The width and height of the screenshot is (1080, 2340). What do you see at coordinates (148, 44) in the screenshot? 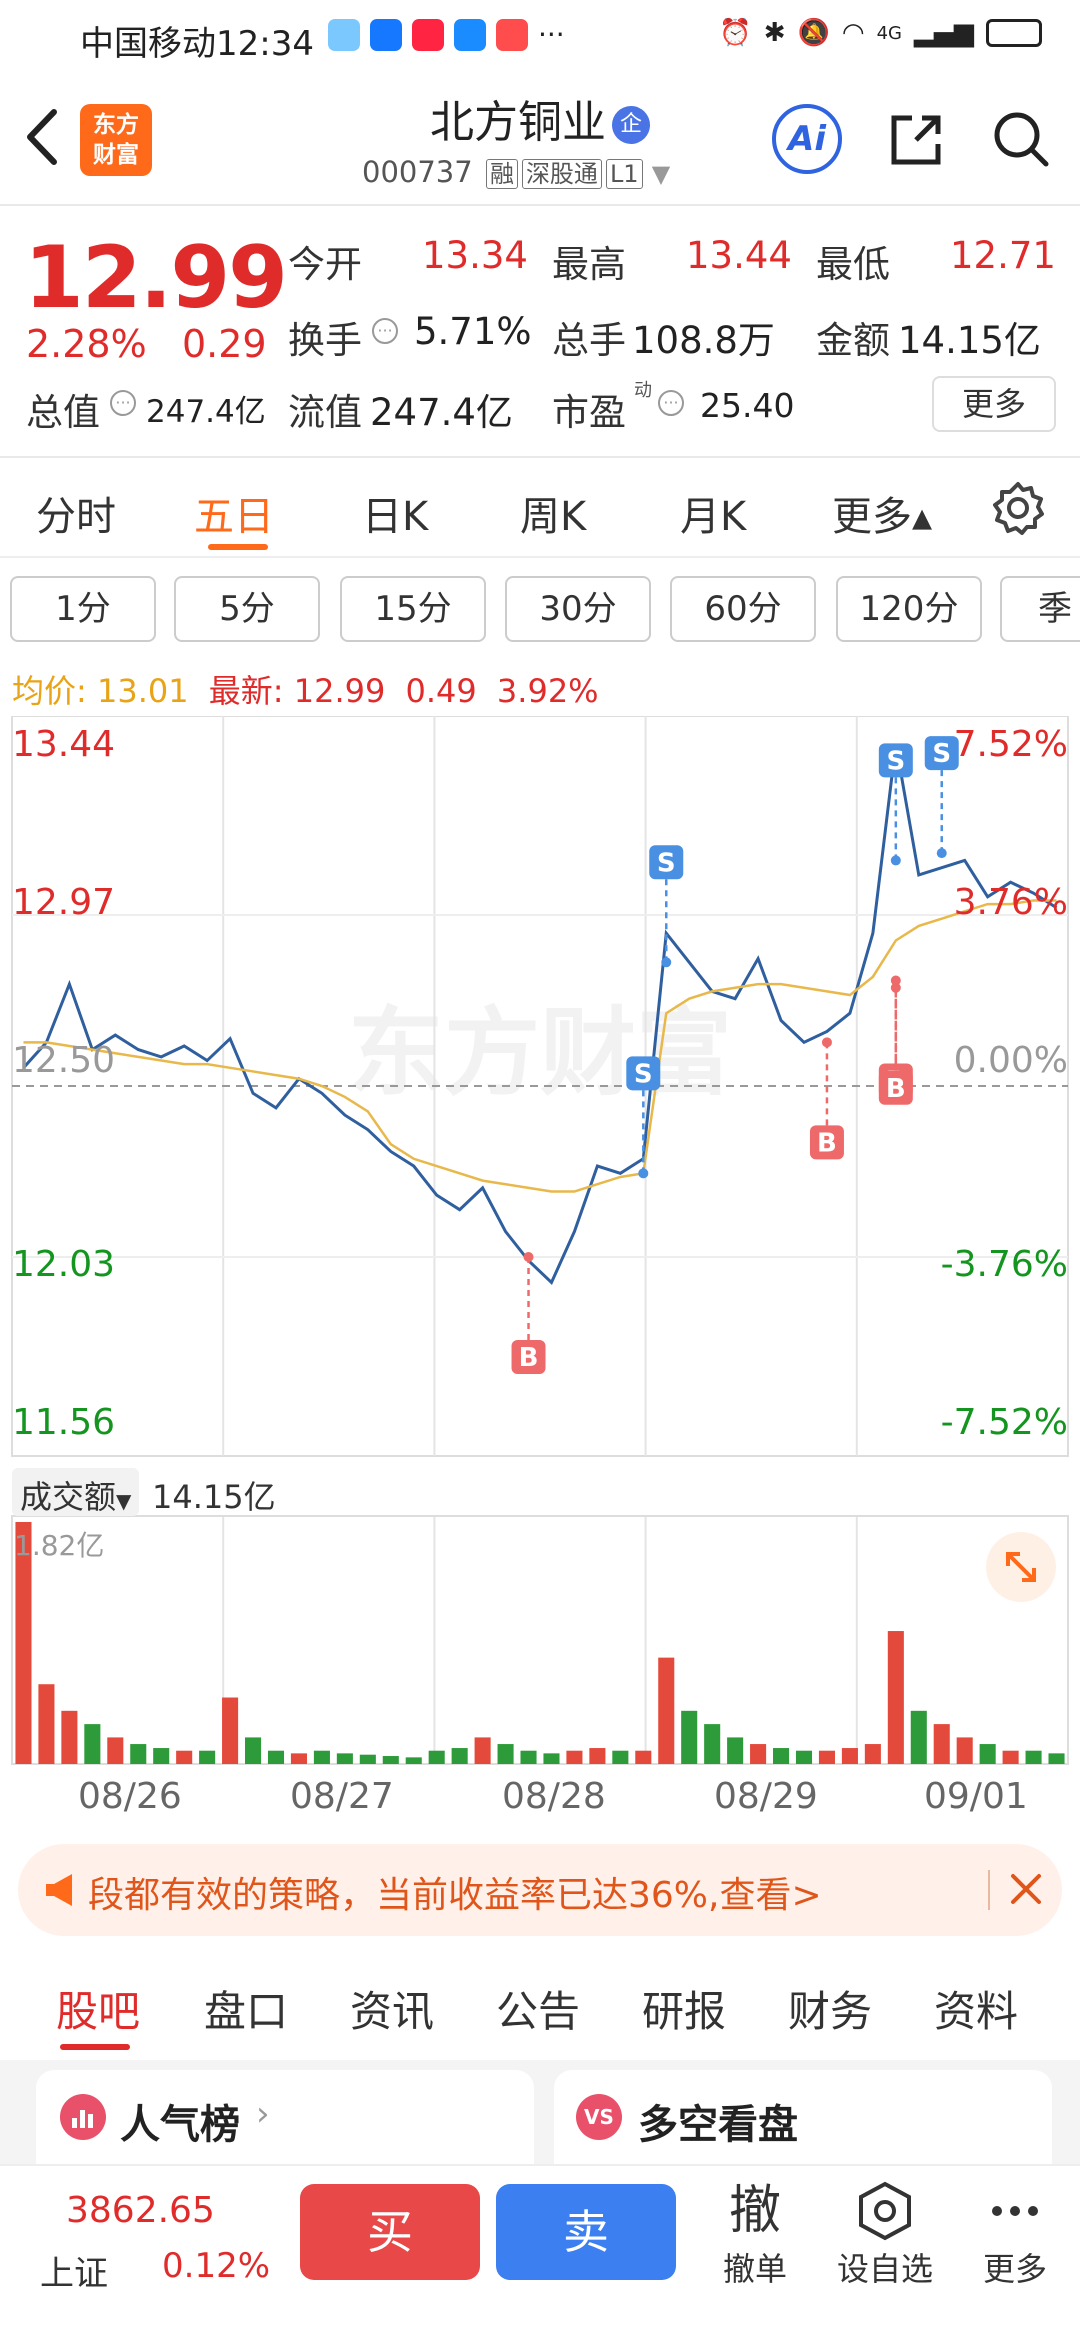
I see `carrier-name: 中国移动` at bounding box center [148, 44].